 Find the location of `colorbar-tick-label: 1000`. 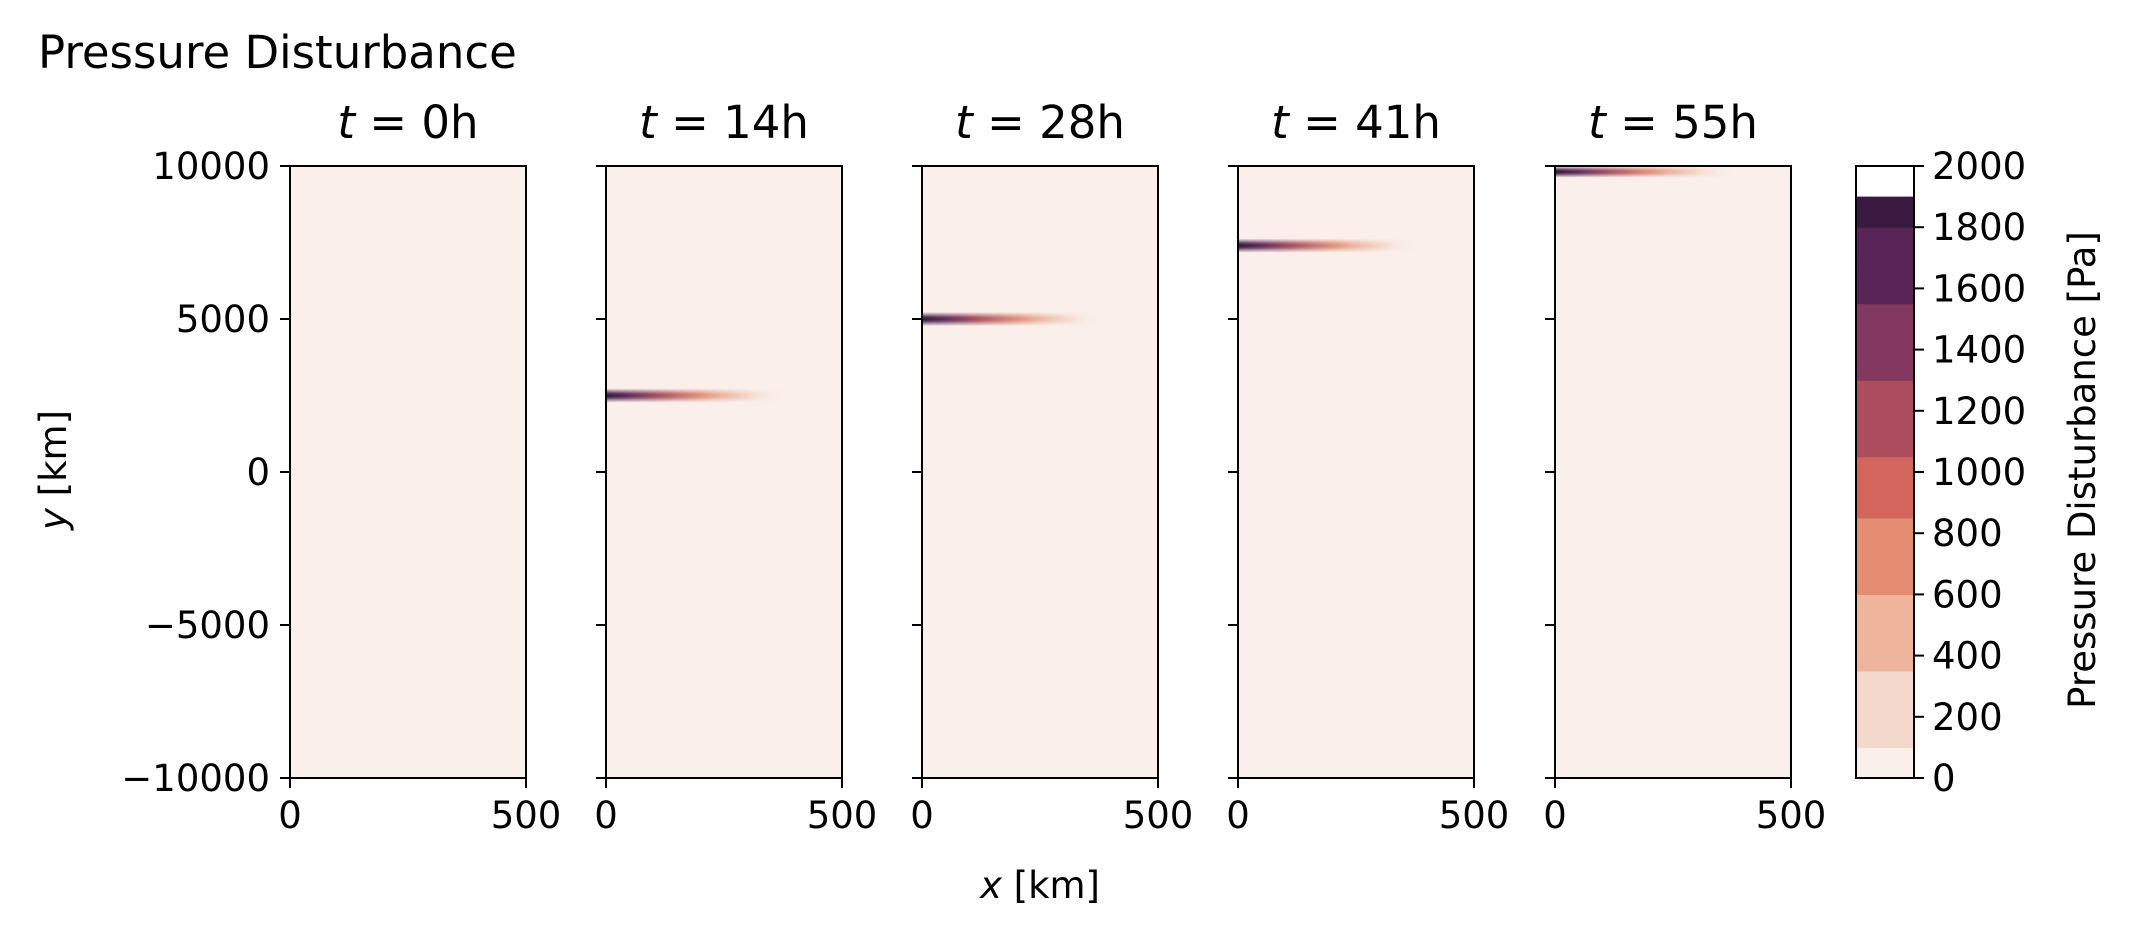

colorbar-tick-label: 1000 is located at coordinates (1979, 472).